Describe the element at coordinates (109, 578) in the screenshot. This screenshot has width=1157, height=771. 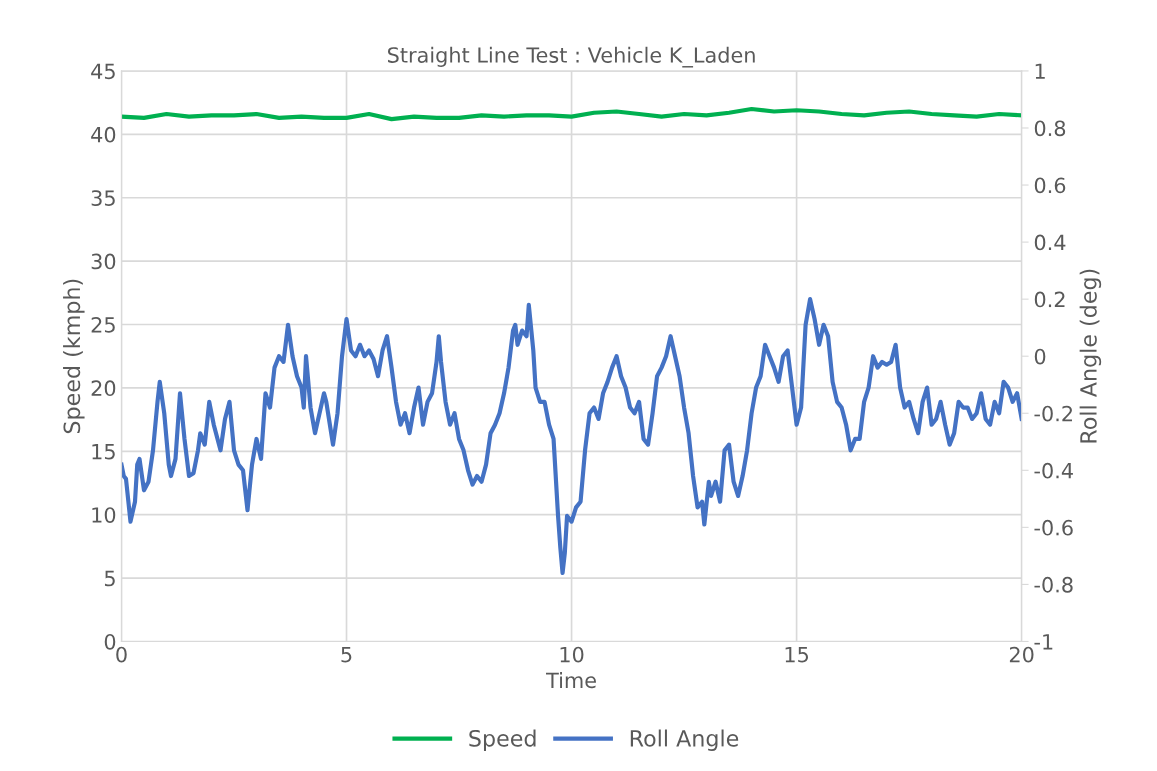
I see `y-tick-label: 5` at that location.